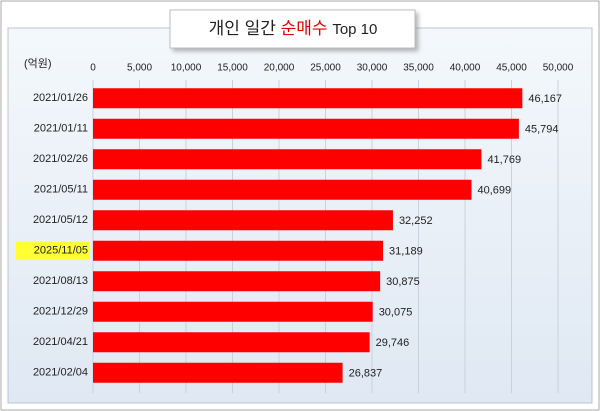 The width and height of the screenshot is (600, 411). I want to click on x-tick-label: 30,000, so click(372, 68).